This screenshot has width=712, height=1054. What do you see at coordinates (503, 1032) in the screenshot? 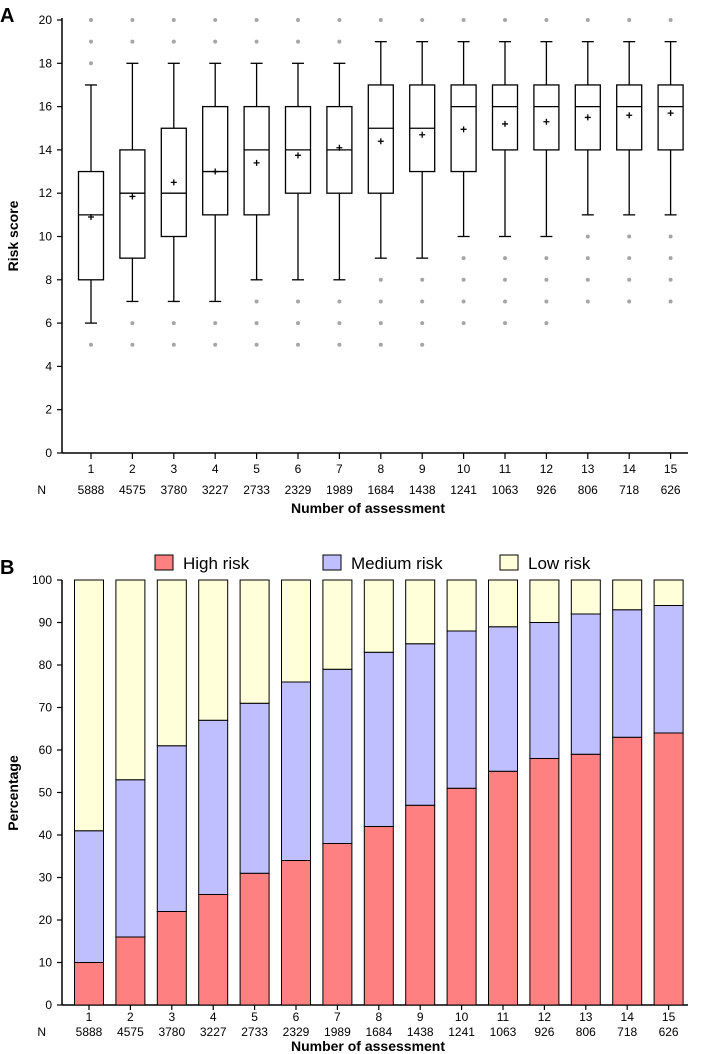
I see `n-label: 1063` at bounding box center [503, 1032].